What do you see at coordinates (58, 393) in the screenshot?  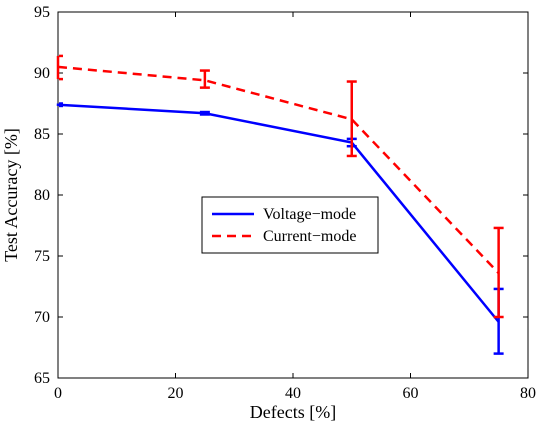 I see `x-tick-label: 0` at bounding box center [58, 393].